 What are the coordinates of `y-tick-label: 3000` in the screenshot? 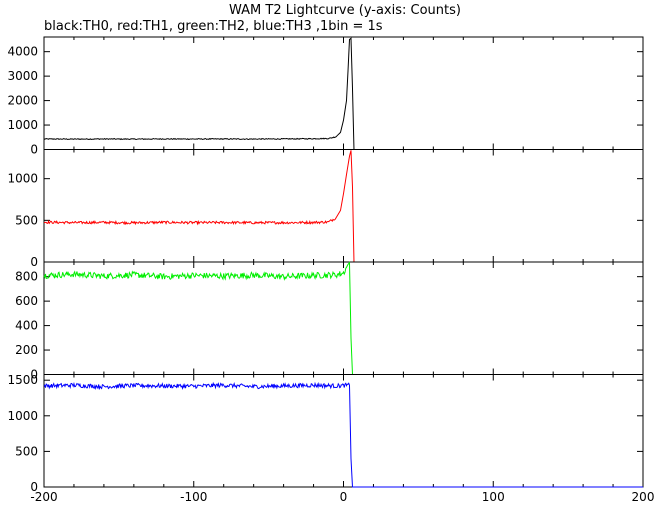 It's located at (22, 76).